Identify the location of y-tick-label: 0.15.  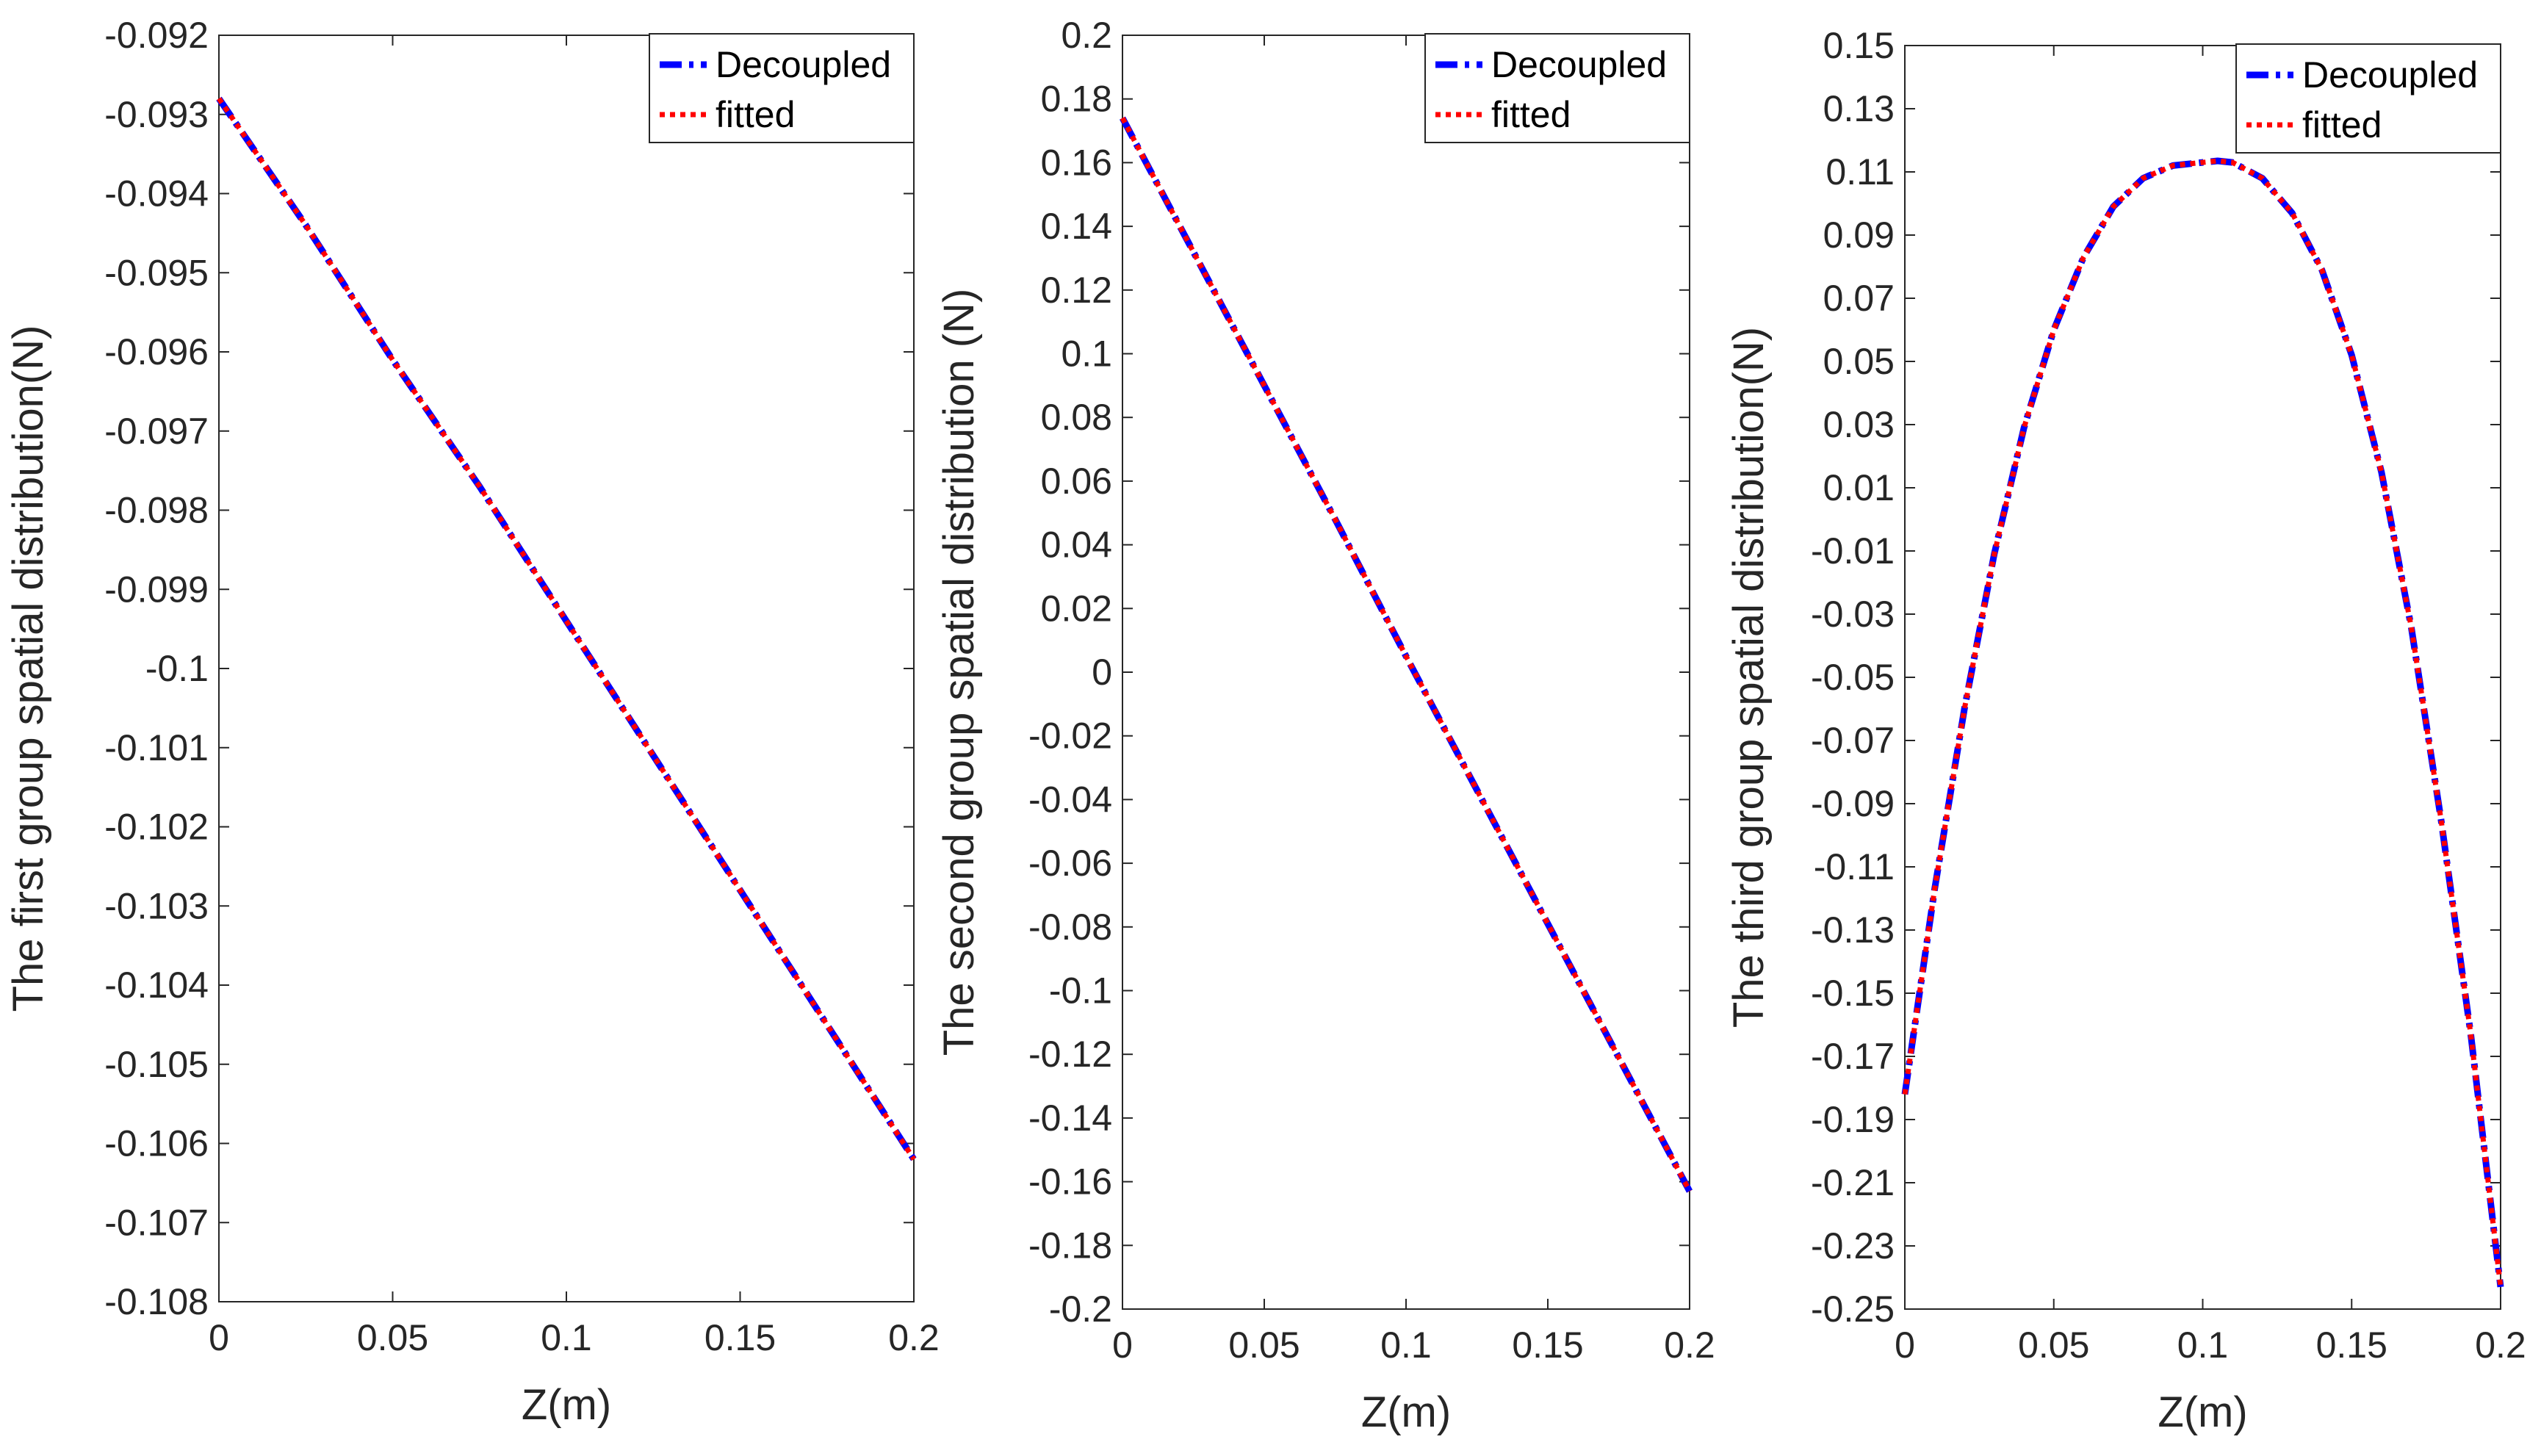
(1859, 45).